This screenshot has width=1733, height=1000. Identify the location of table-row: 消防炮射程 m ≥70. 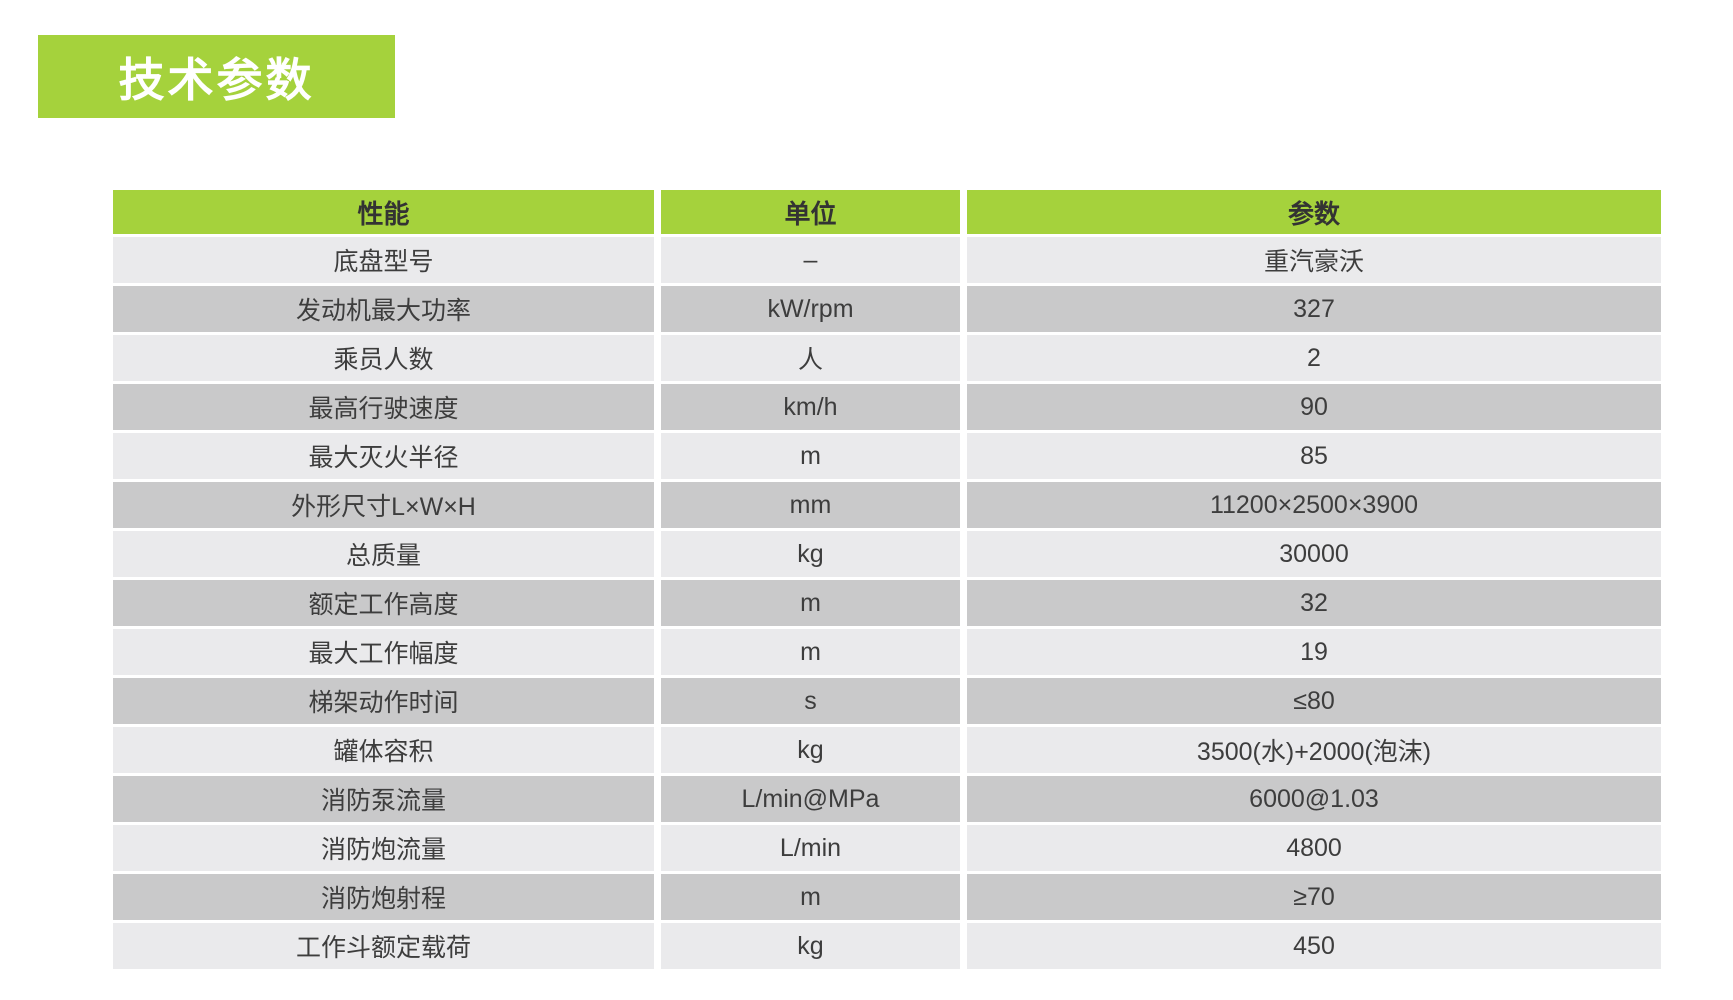
(887, 897).